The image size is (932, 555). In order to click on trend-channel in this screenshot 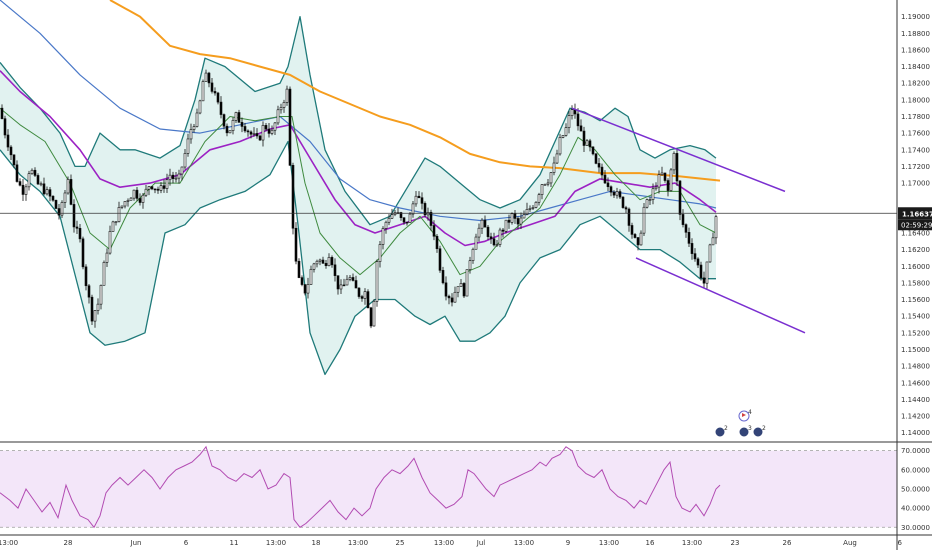, I will do `click(688, 220)`.